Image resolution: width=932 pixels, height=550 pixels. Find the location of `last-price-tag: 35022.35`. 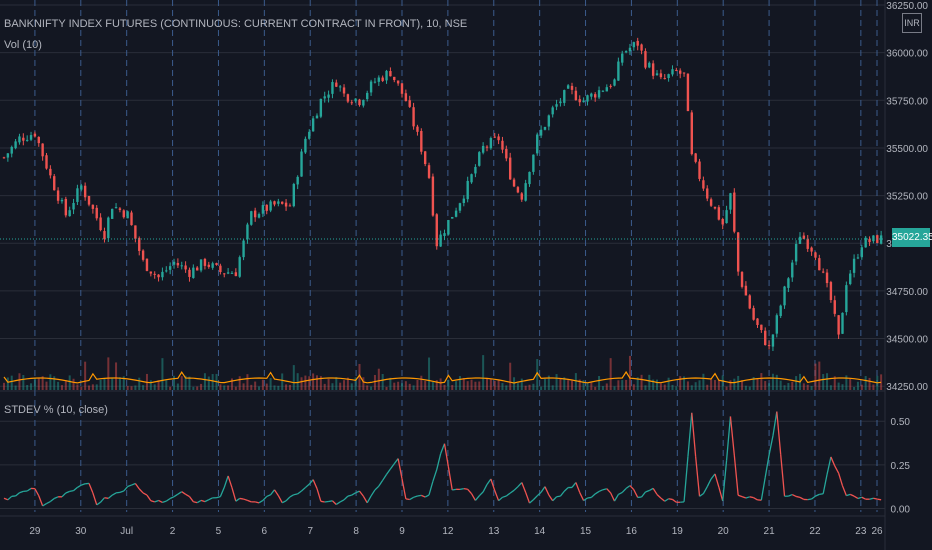

last-price-tag: 35022.35 is located at coordinates (912, 237).